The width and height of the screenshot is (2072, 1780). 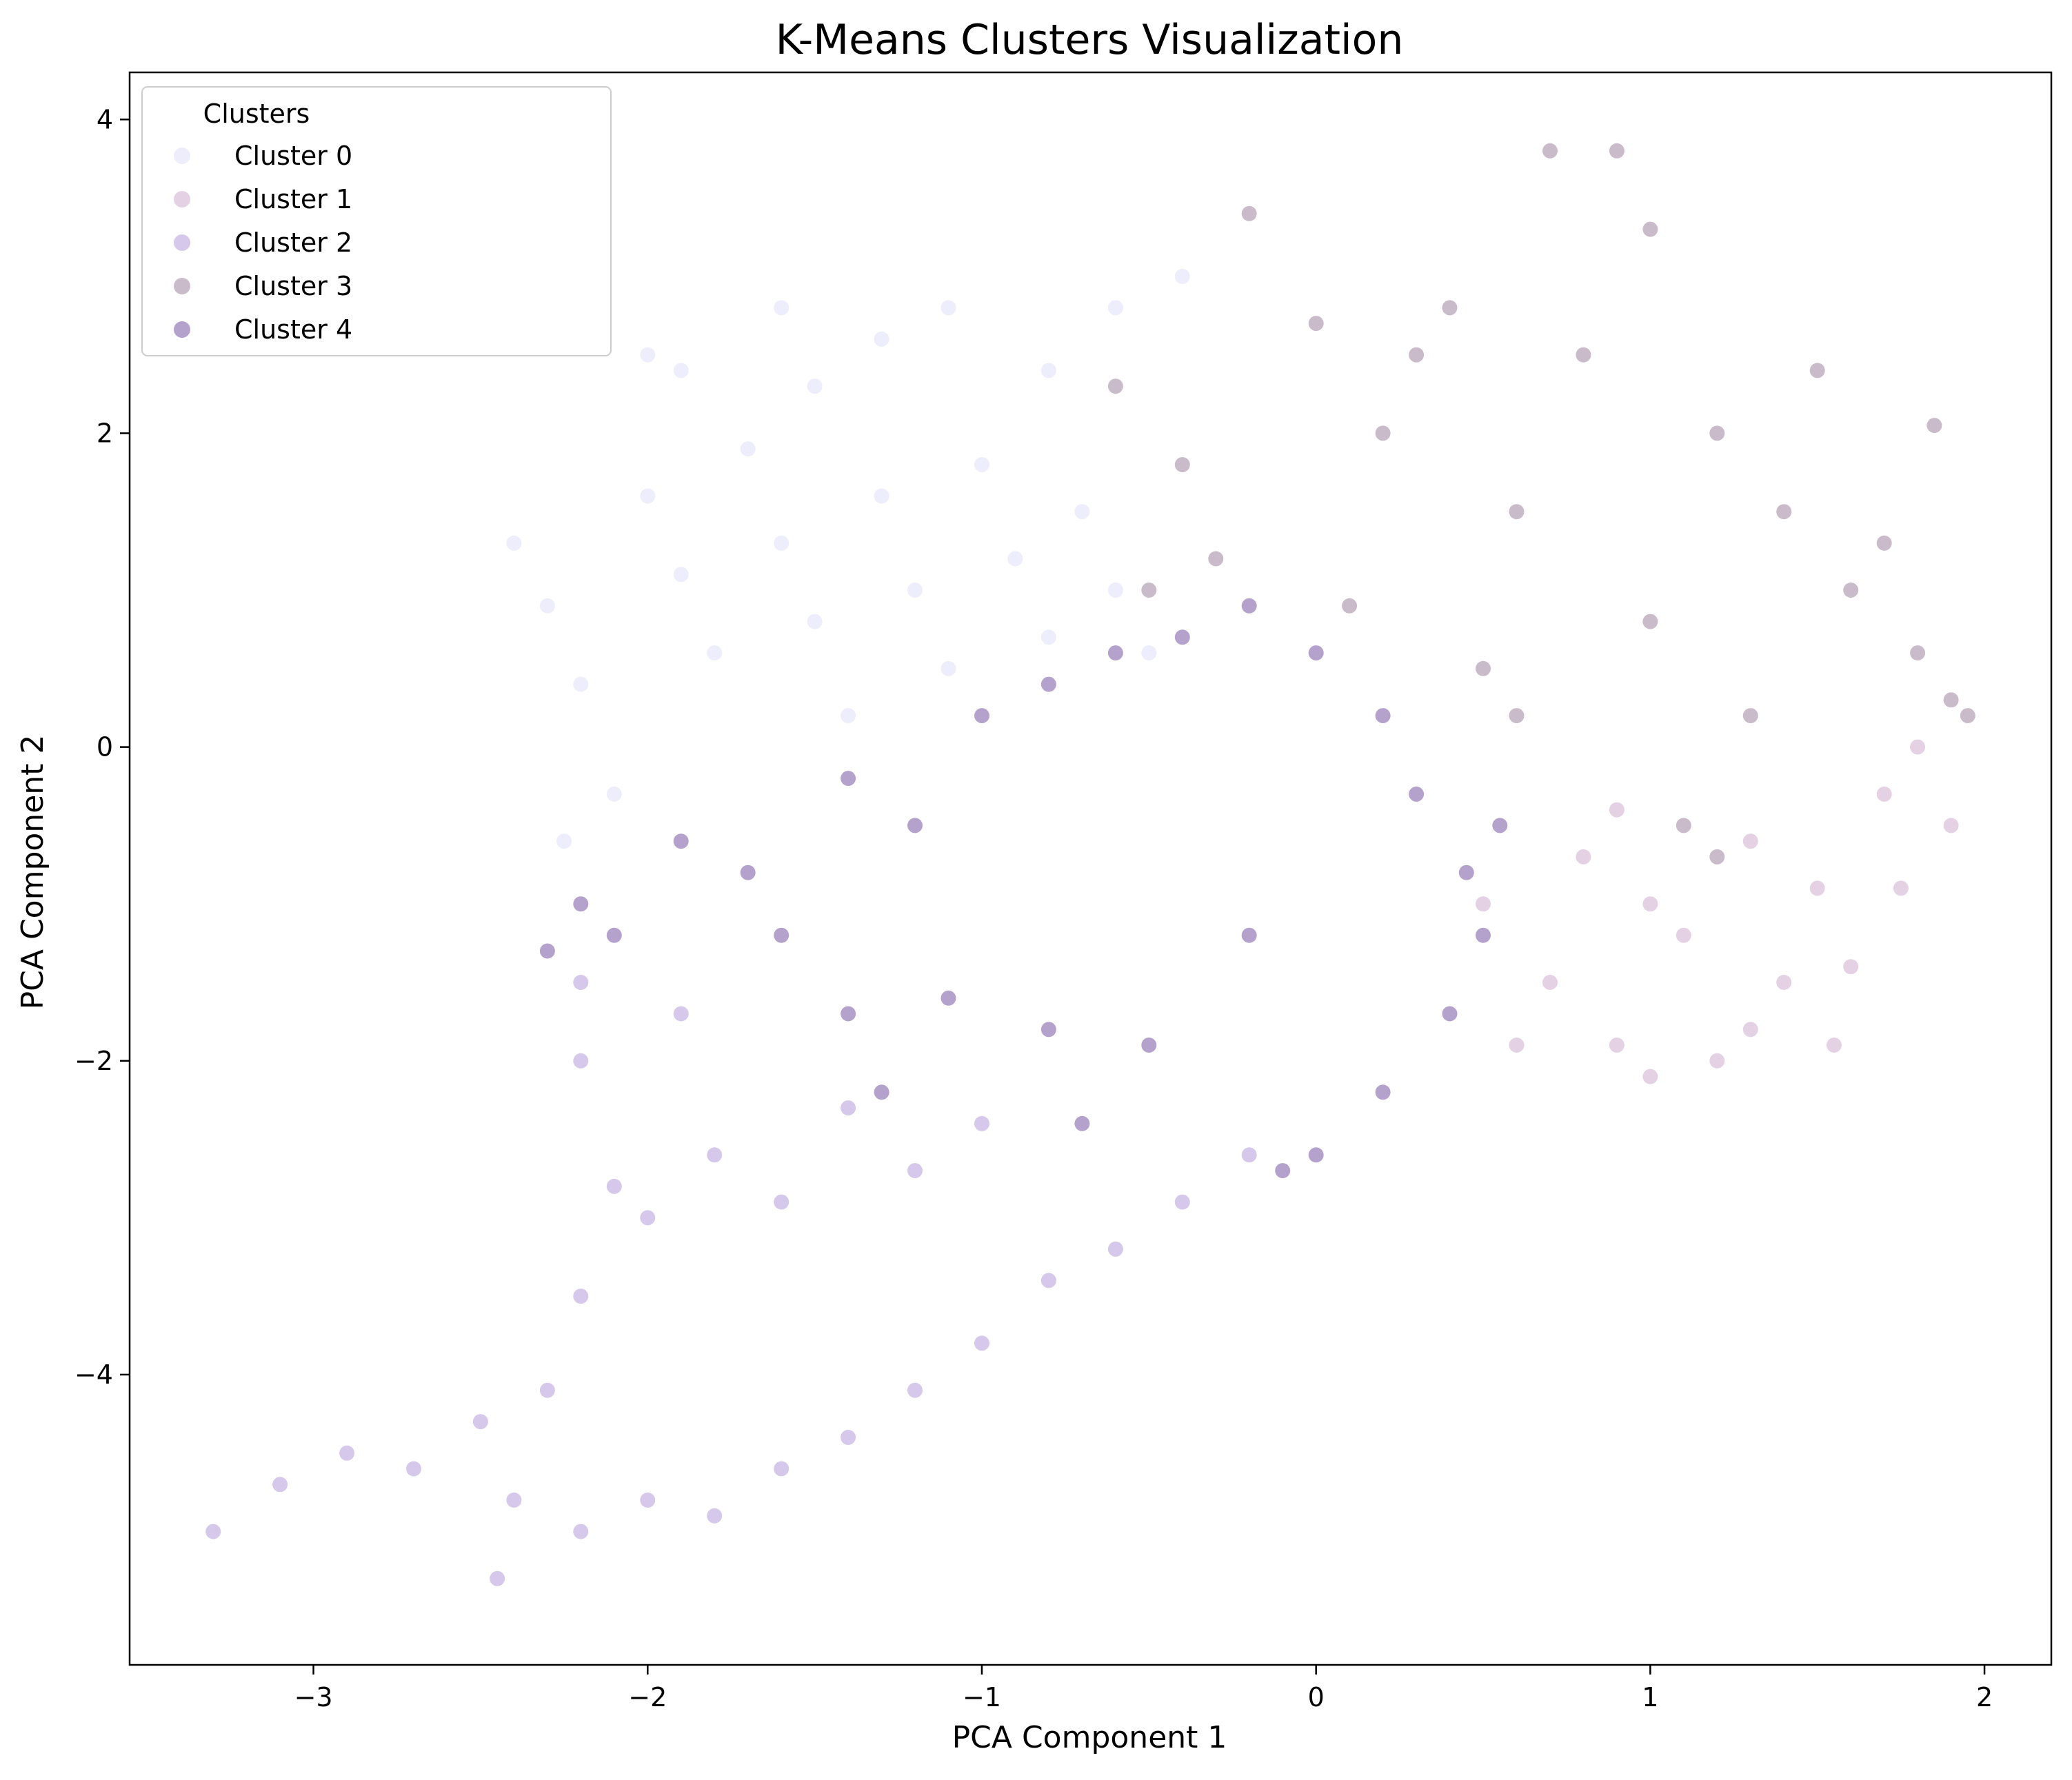 What do you see at coordinates (293, 286) in the screenshot?
I see `legend-label-cluster-3: Cluster 3` at bounding box center [293, 286].